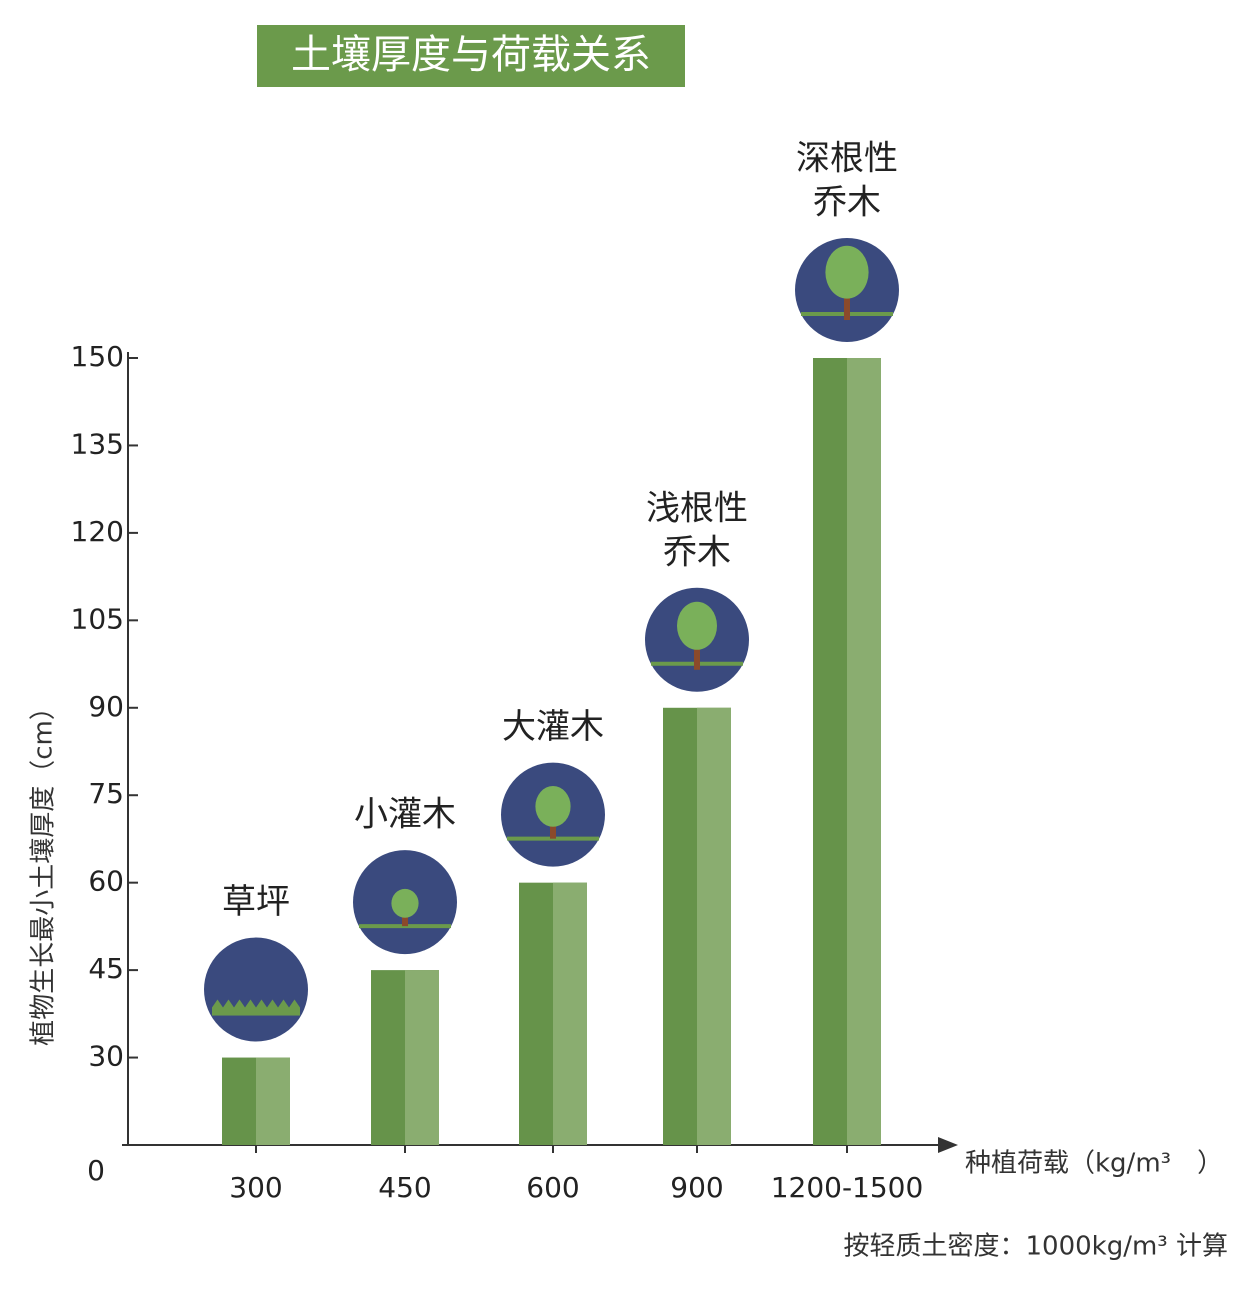 This screenshot has width=1253, height=1297. Describe the element at coordinates (97, 356) in the screenshot. I see `y-tick-label: 150` at that location.